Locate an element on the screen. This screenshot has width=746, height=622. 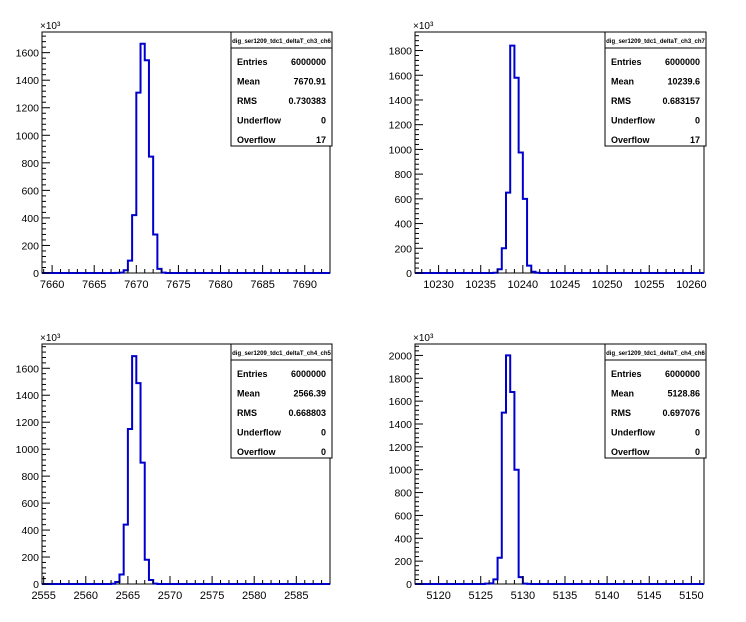
stats-title: dig_ser1209_tdc1_deltaT_ch4_ch5 is located at coordinates (281, 354).